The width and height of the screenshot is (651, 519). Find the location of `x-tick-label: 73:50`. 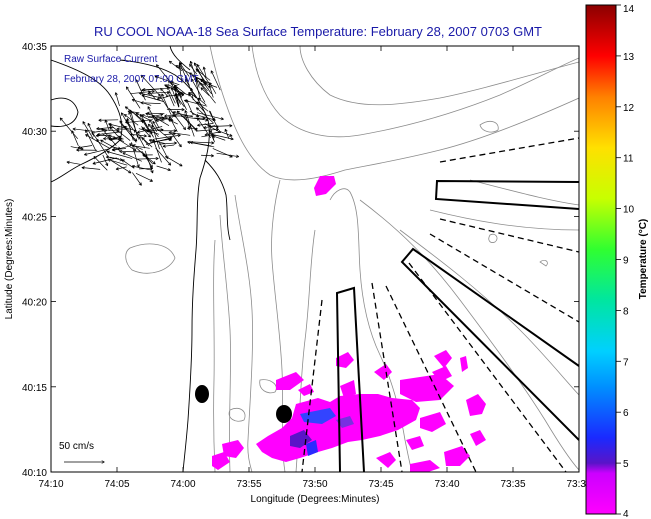

x-tick-label: 73:50 is located at coordinates (314, 484).